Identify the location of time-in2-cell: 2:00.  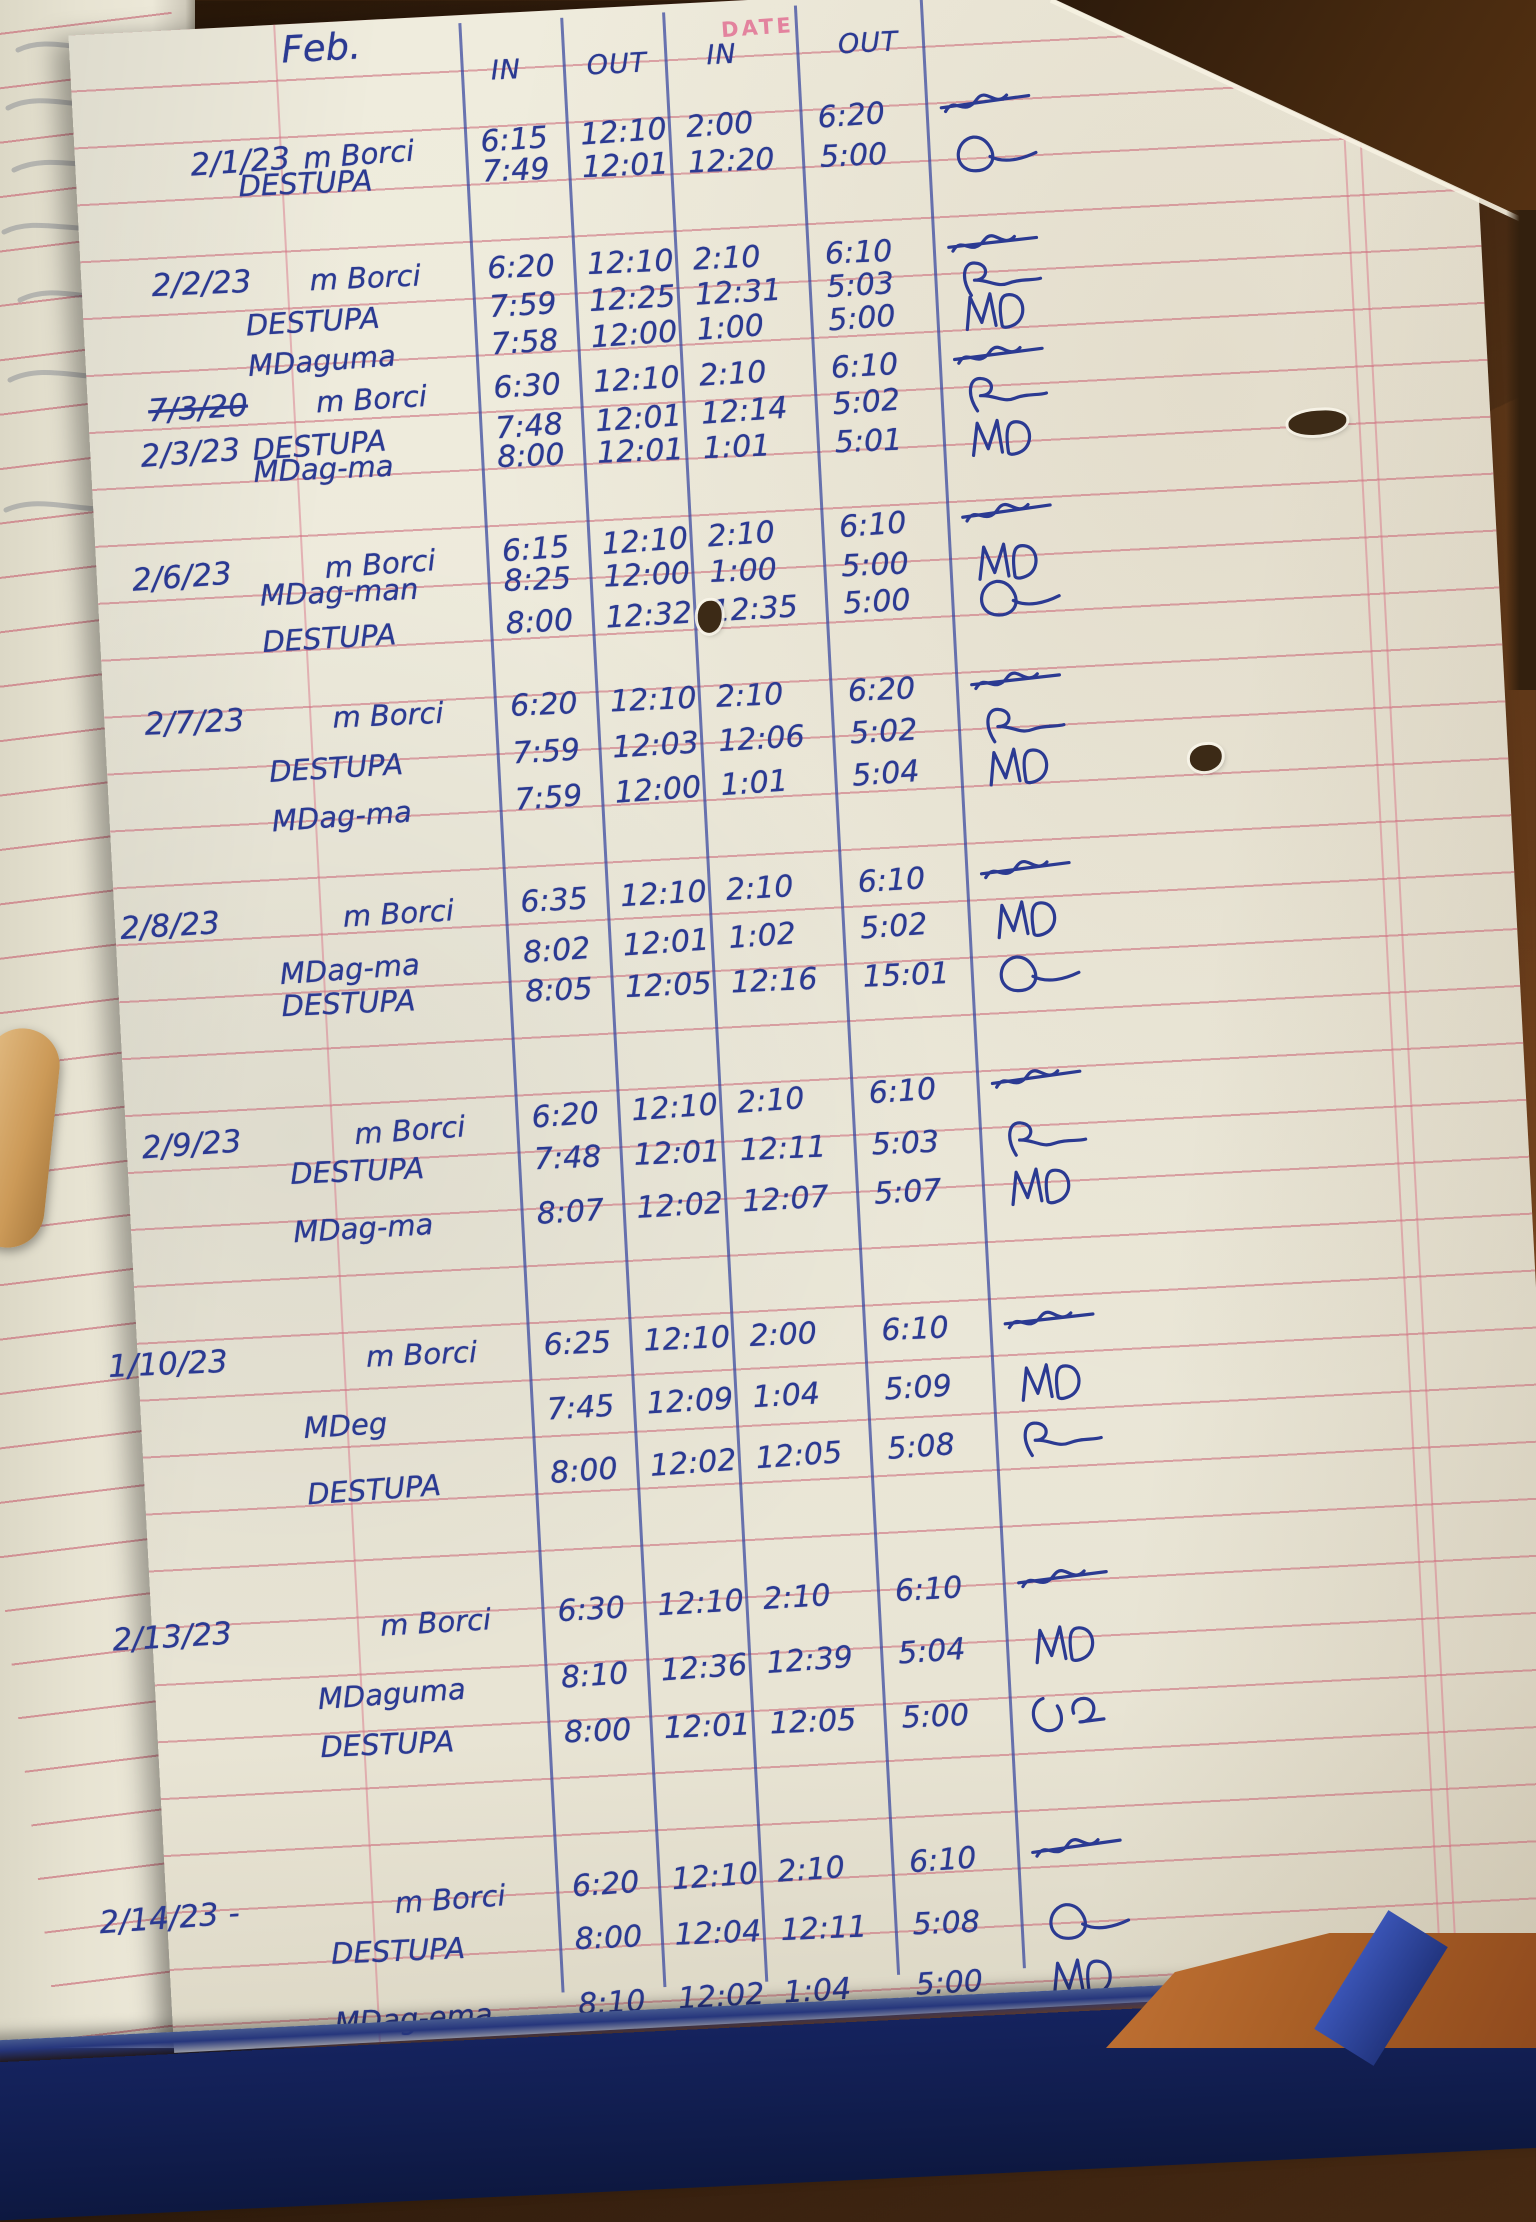
(783, 1335).